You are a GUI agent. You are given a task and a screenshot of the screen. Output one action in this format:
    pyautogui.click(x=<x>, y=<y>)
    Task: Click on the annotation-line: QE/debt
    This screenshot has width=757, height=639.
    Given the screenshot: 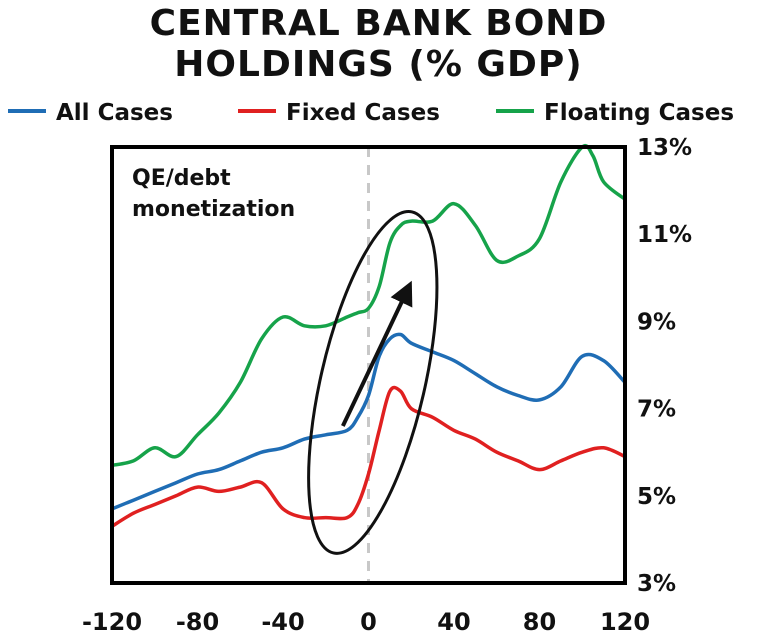 What is the action you would take?
    pyautogui.click(x=181, y=178)
    